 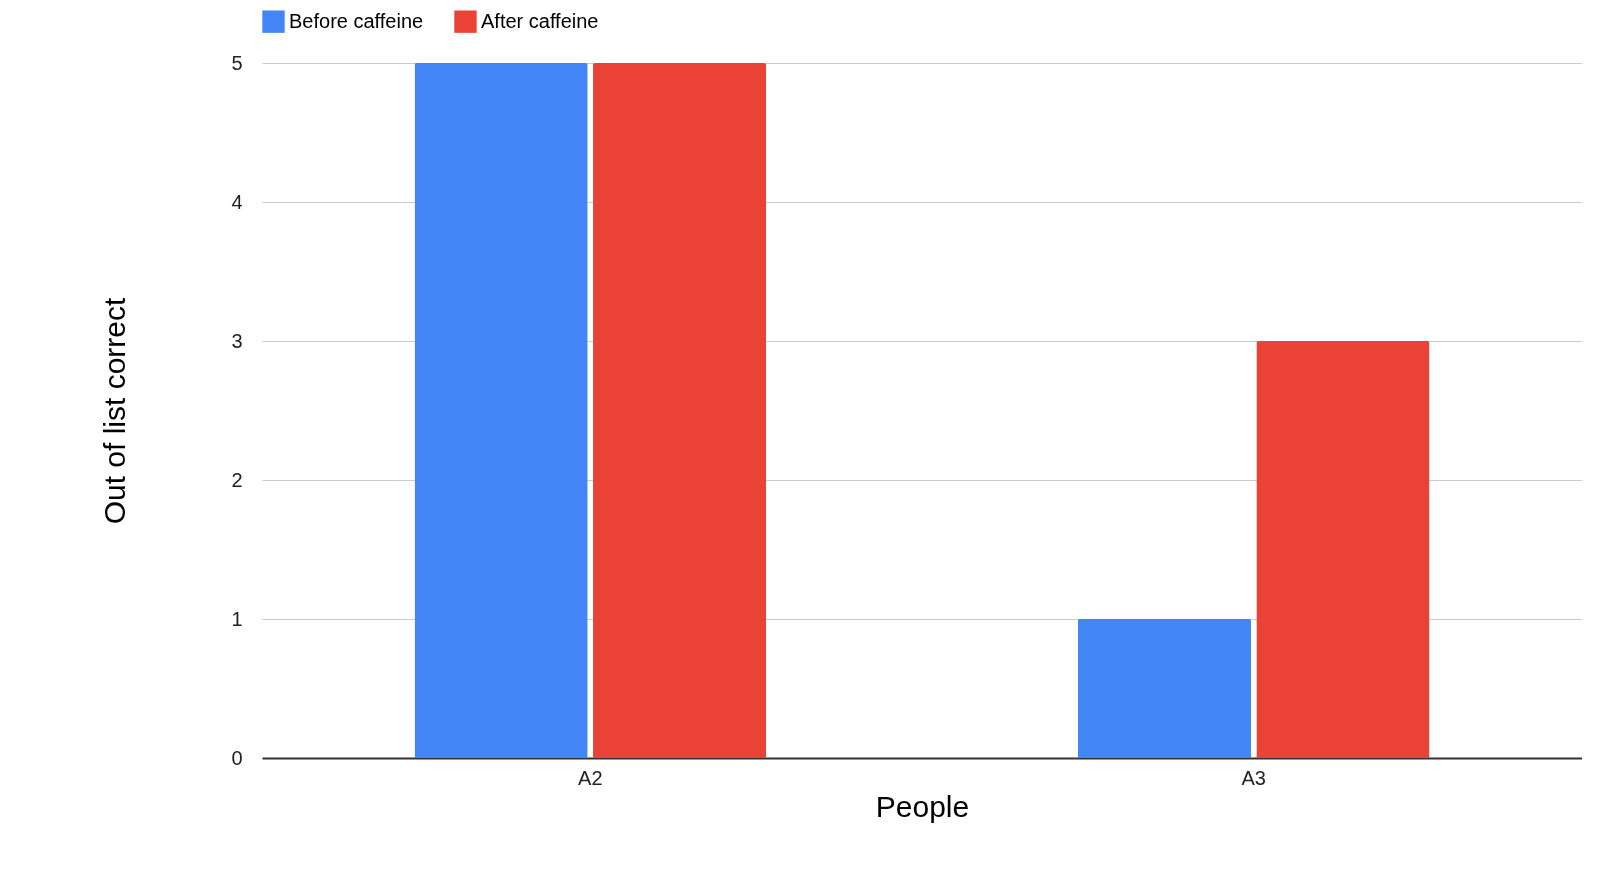 What do you see at coordinates (922, 806) in the screenshot?
I see `x-axis-title: People` at bounding box center [922, 806].